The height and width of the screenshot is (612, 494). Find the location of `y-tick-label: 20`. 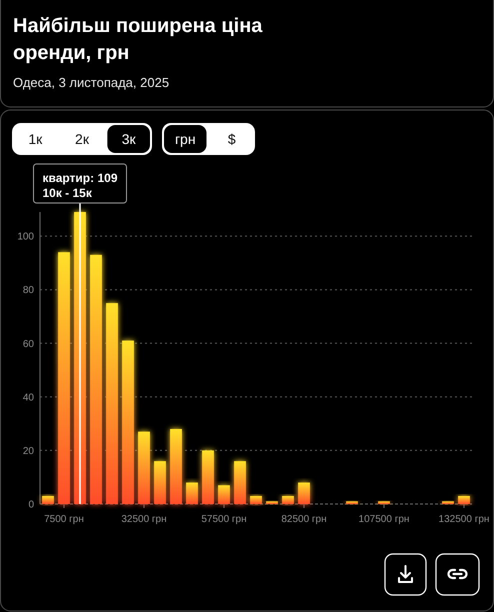

y-tick-label: 20 is located at coordinates (28, 451).